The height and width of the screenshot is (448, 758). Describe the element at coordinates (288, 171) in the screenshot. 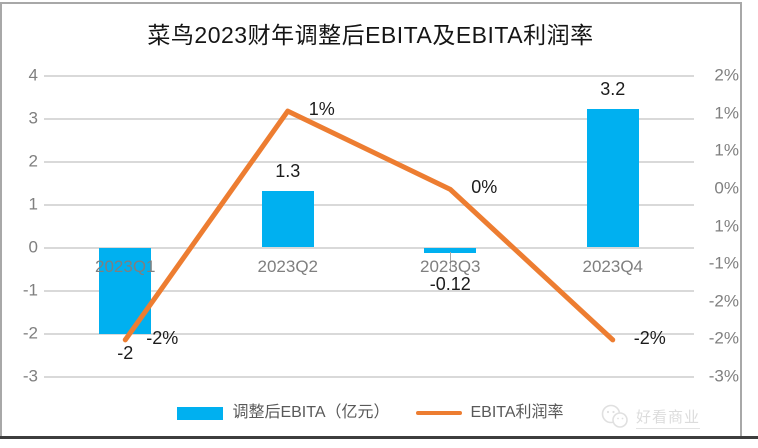

I see `bar-value-label: 1.3` at that location.